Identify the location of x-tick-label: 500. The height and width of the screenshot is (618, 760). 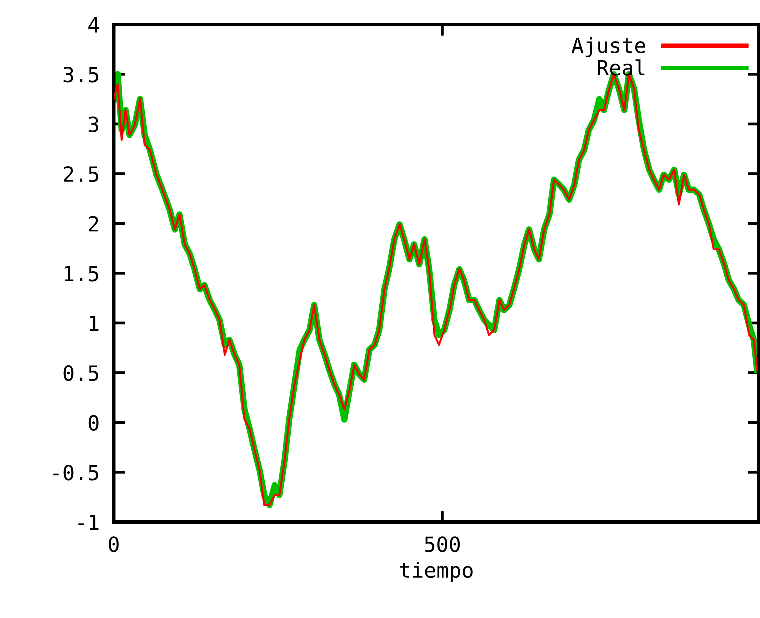
(442, 544).